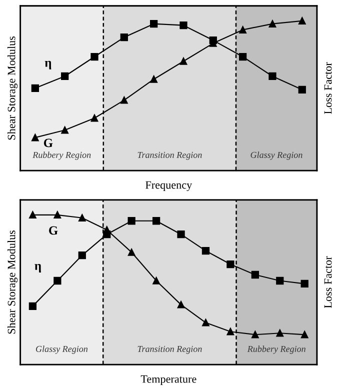 This screenshot has height=392, width=339. I want to click on x-axis-title: Frequency, so click(169, 186).